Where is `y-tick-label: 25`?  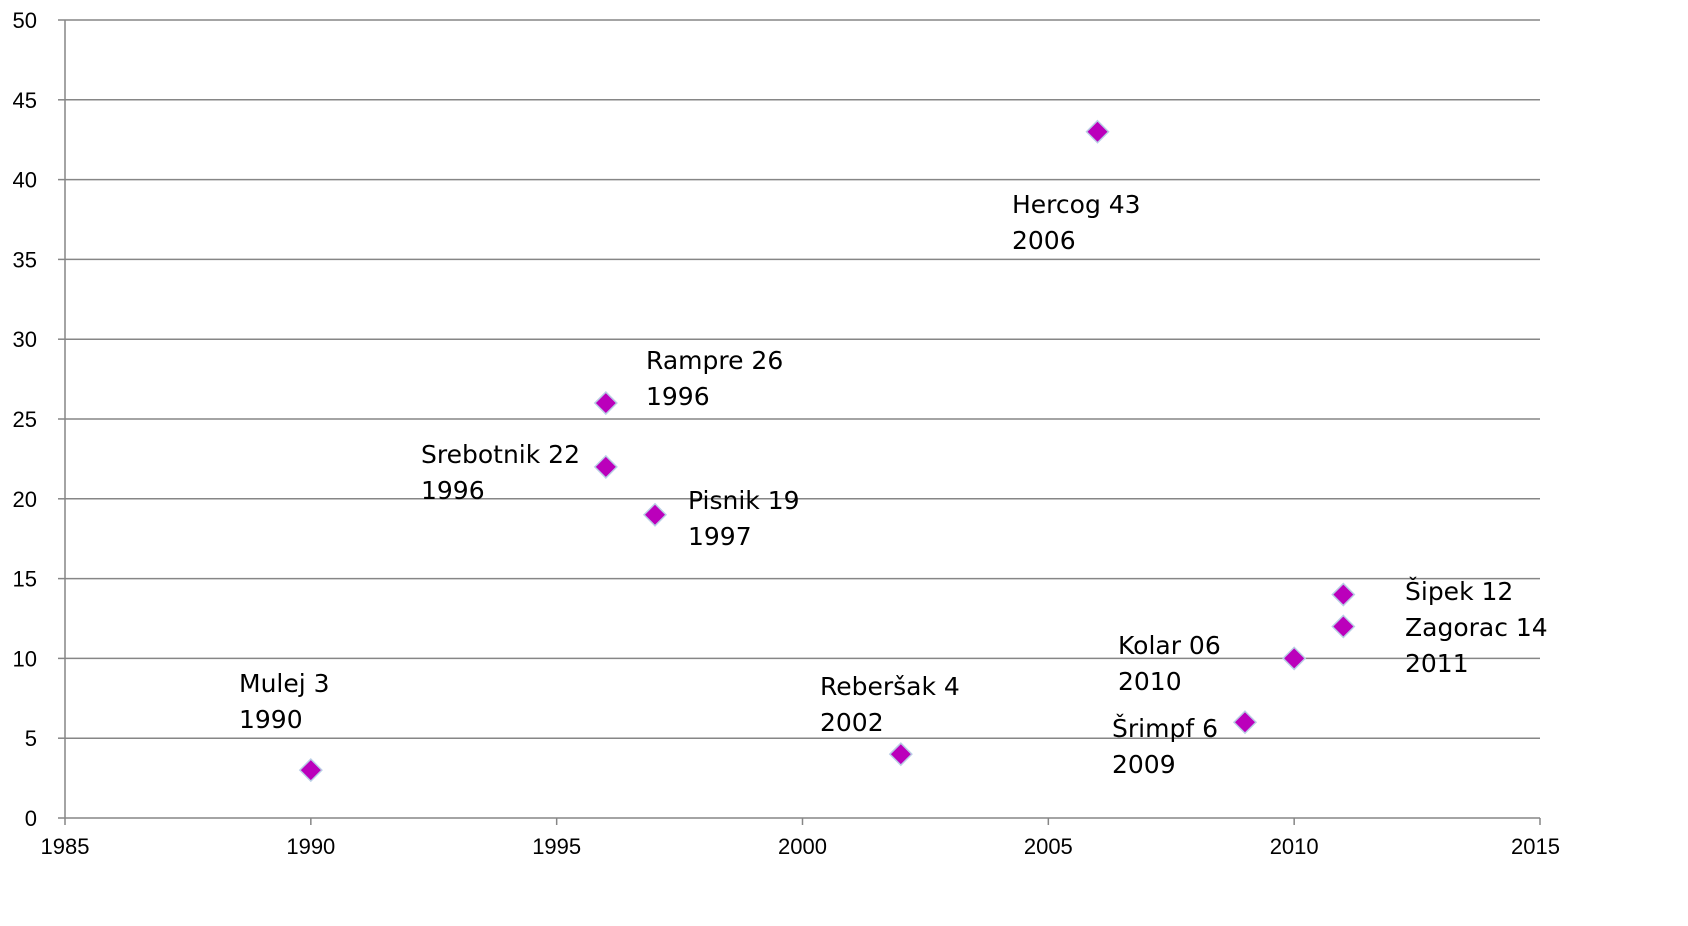 y-tick-label: 25 is located at coordinates (25, 419).